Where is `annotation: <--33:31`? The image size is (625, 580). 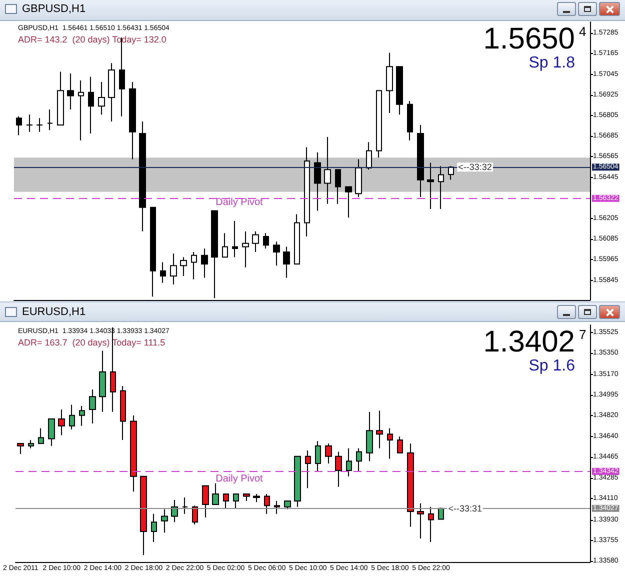
annotation: <--33:31 is located at coordinates (465, 508).